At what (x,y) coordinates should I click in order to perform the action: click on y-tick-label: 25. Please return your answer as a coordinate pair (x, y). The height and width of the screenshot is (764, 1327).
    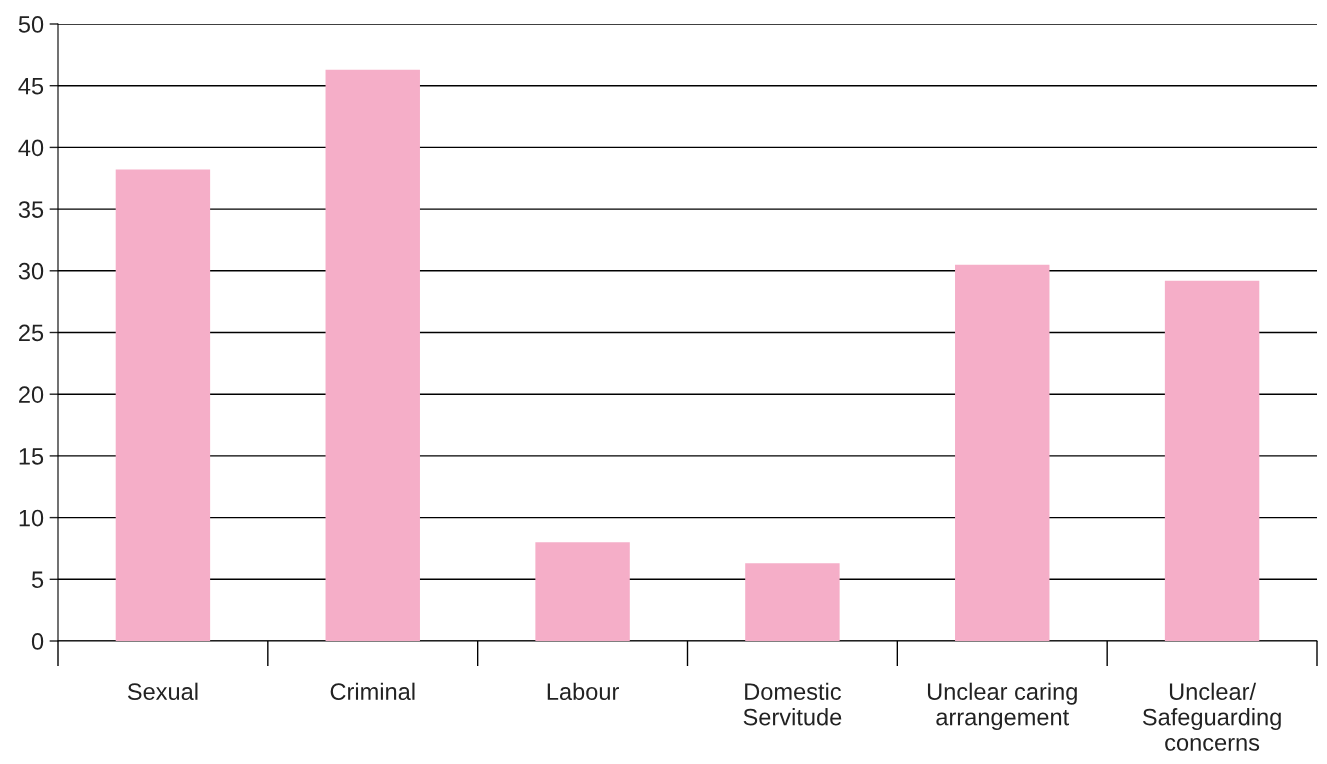
    Looking at the image, I should click on (31, 333).